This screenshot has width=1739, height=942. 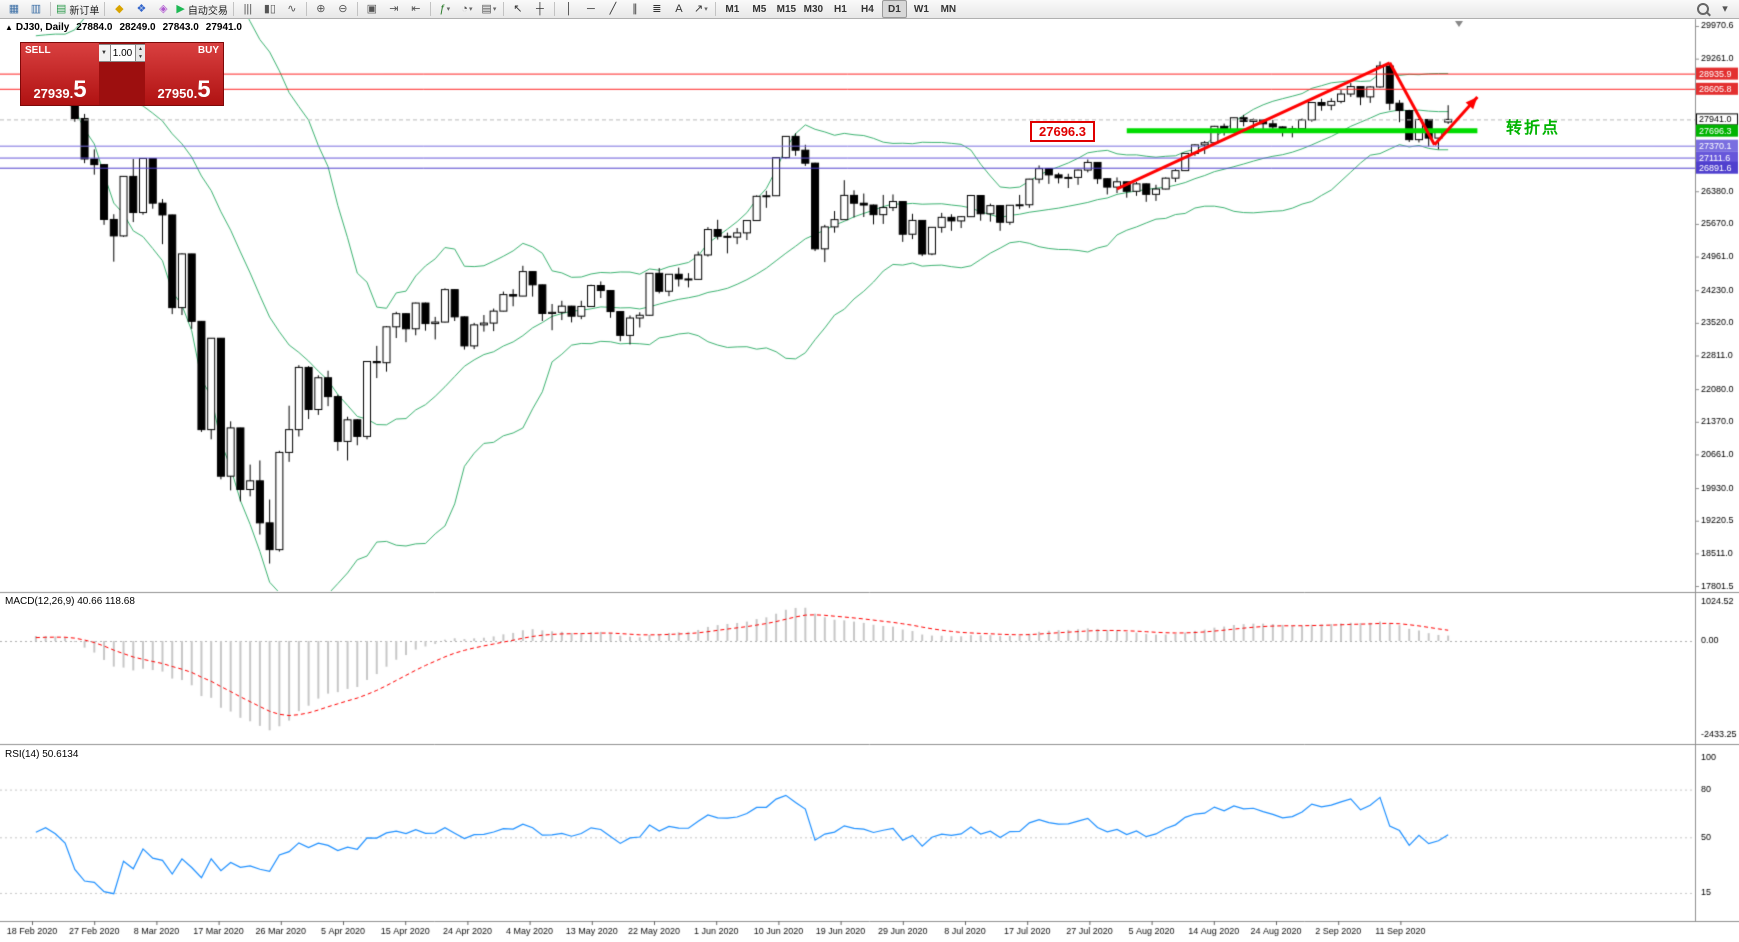 What do you see at coordinates (60, 74) in the screenshot?
I see `sell-button: SELL 27939. 5` at bounding box center [60, 74].